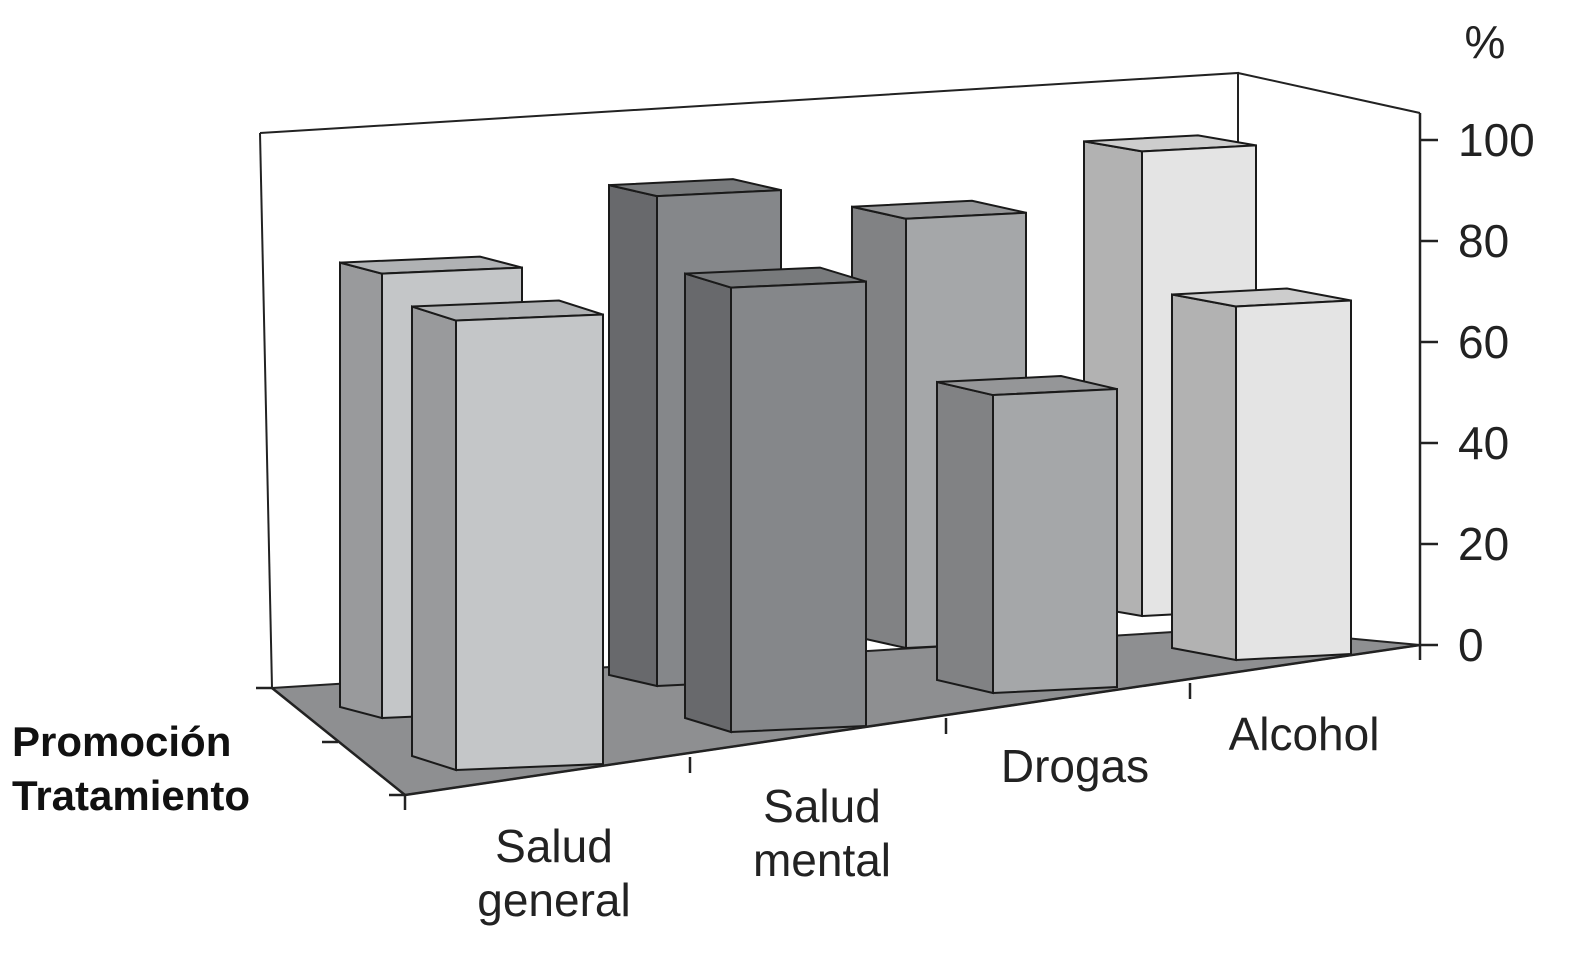 The height and width of the screenshot is (954, 1575). Describe the element at coordinates (1483, 544) in the screenshot. I see `y-tick-label: 20` at that location.